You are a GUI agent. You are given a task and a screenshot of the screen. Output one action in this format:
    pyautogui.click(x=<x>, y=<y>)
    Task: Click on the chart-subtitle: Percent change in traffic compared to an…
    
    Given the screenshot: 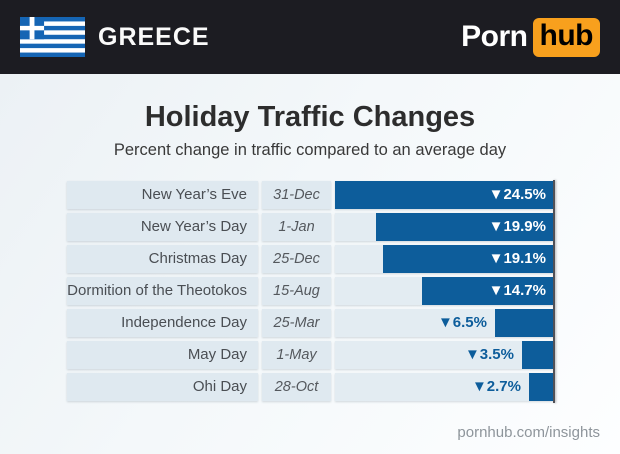 What is the action you would take?
    pyautogui.click(x=310, y=150)
    